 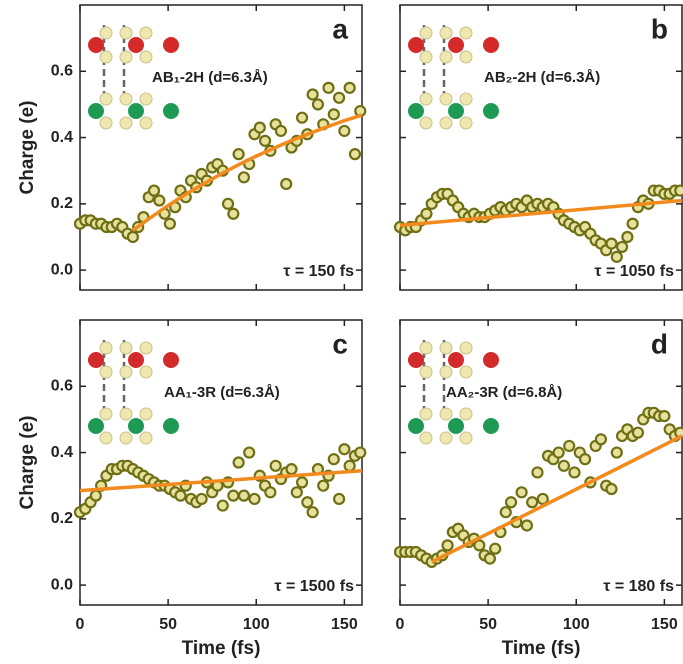 I want to click on x-axis-label: Time (fs), so click(x=541, y=648).